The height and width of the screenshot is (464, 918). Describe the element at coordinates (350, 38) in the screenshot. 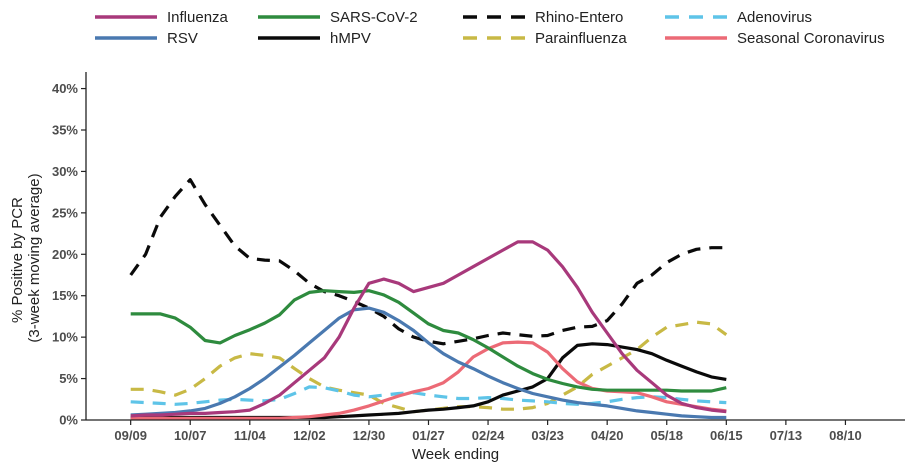

I see `legend-label: hMPV` at that location.